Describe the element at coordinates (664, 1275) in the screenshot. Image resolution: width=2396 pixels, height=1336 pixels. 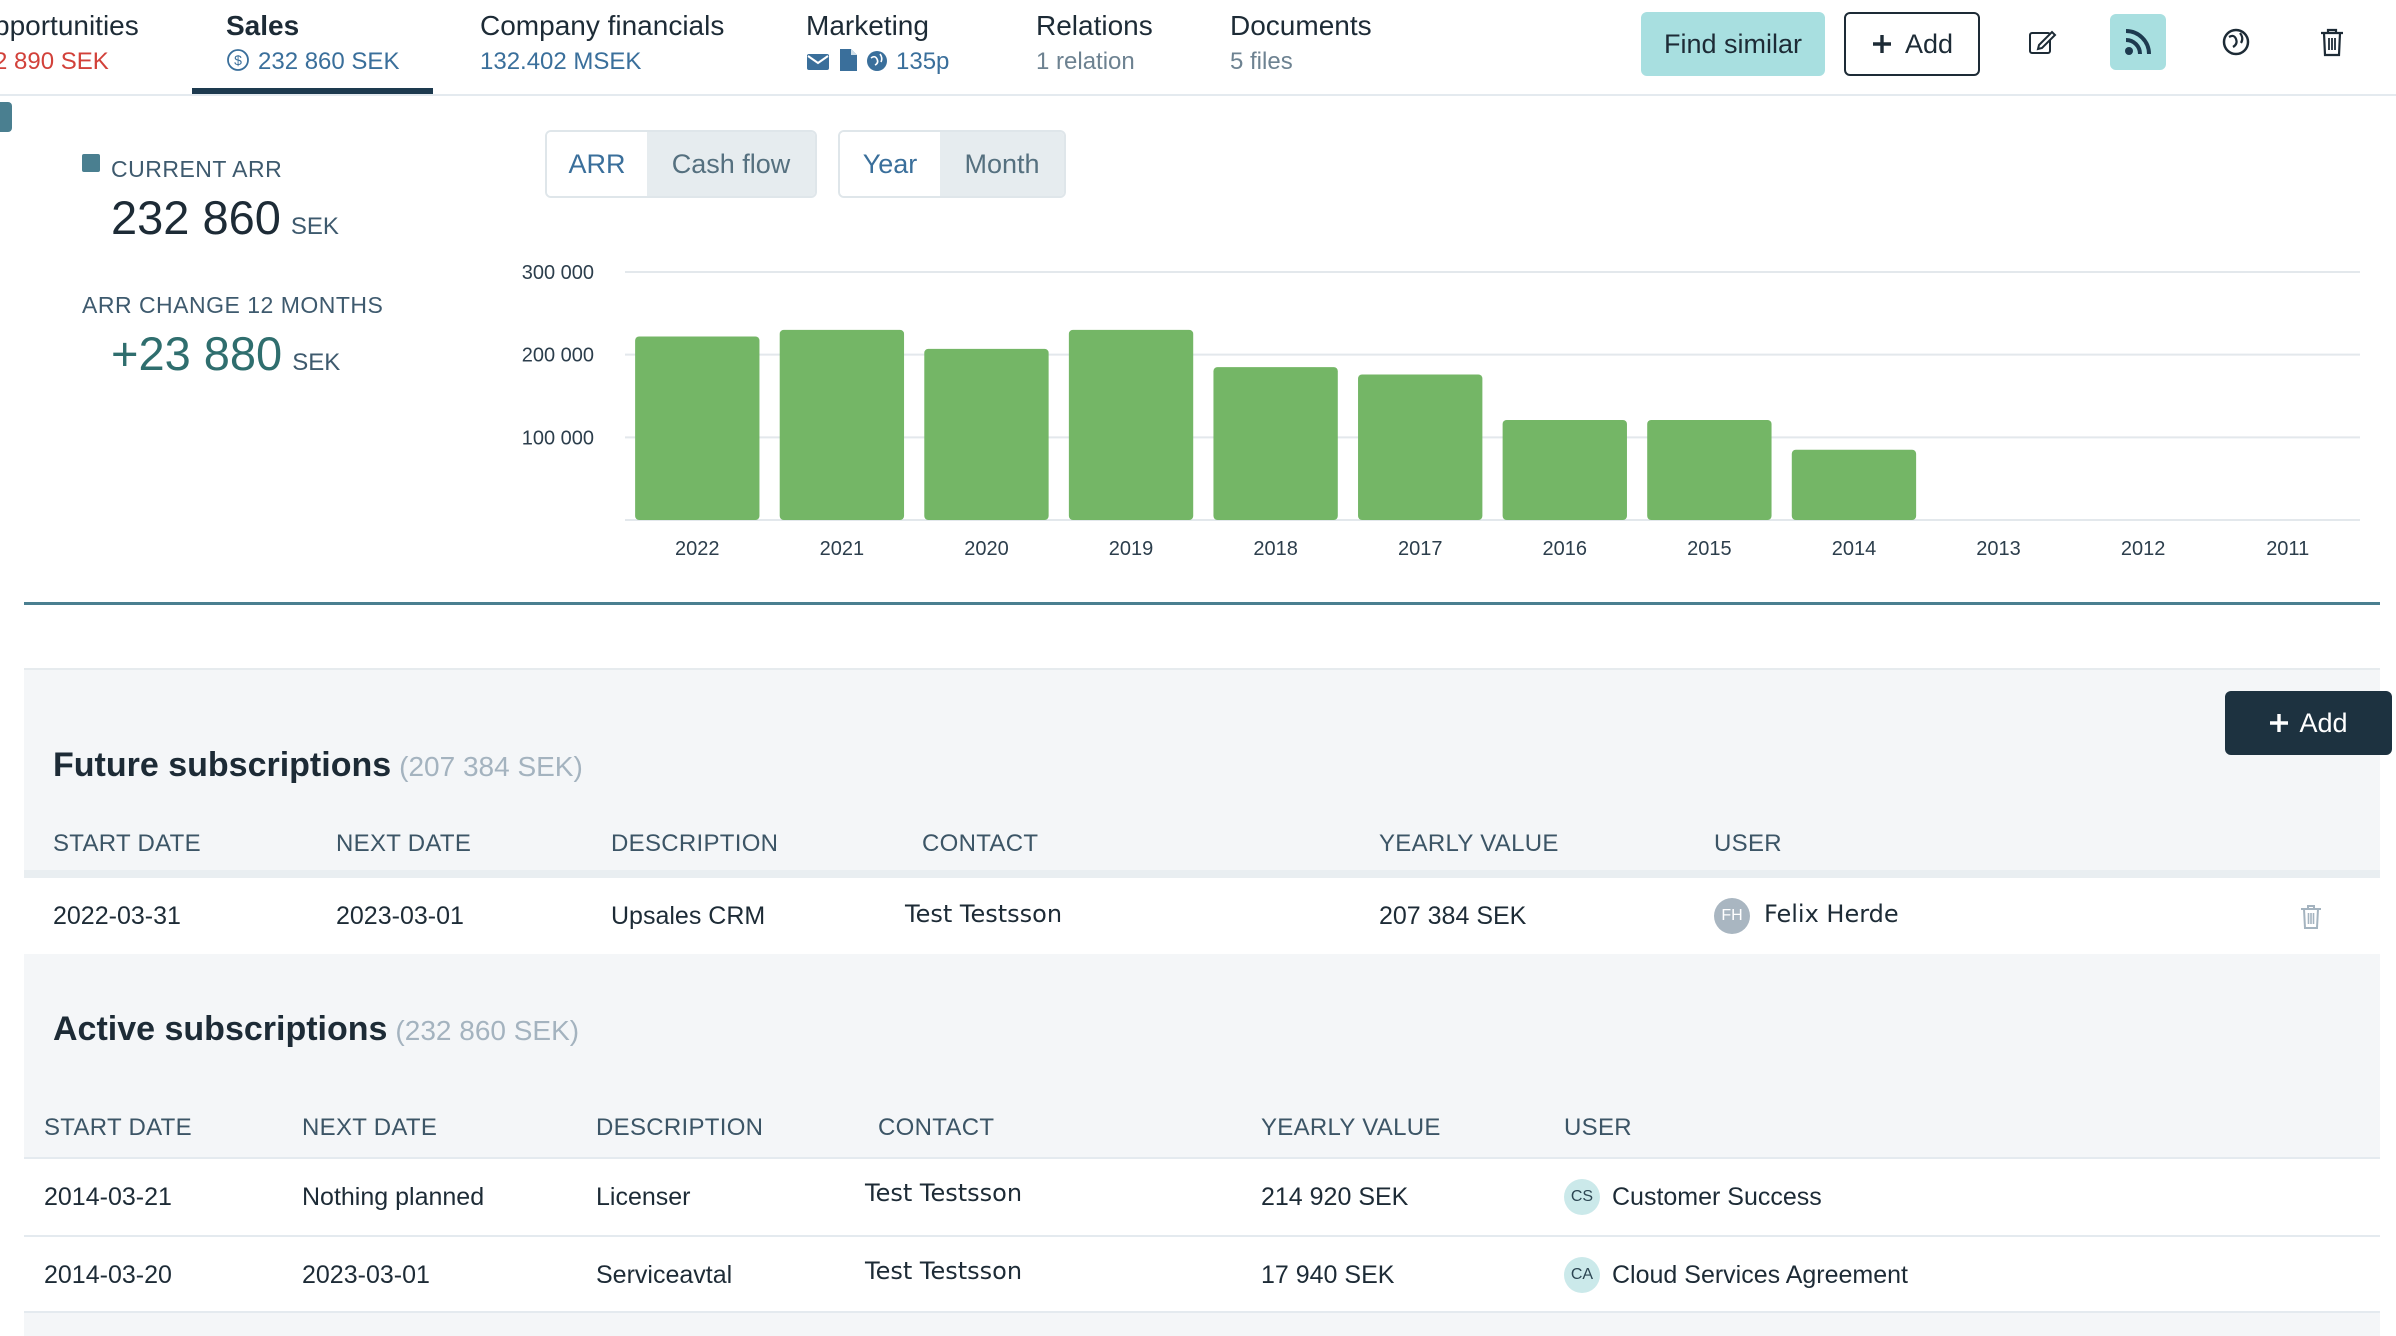
I see `cell-description: Serviceavtal` at that location.